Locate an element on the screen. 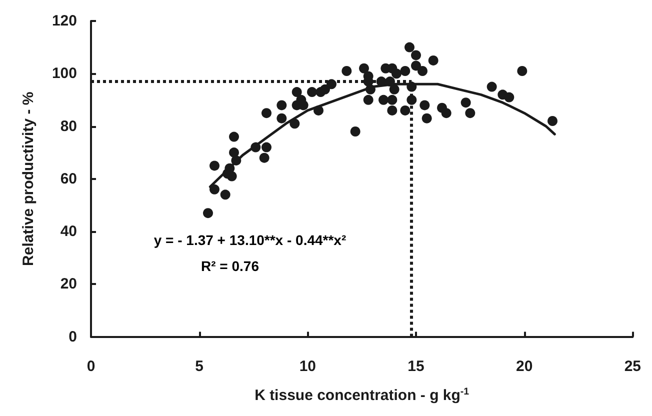  y-tick-label: 100 is located at coordinates (64, 73).